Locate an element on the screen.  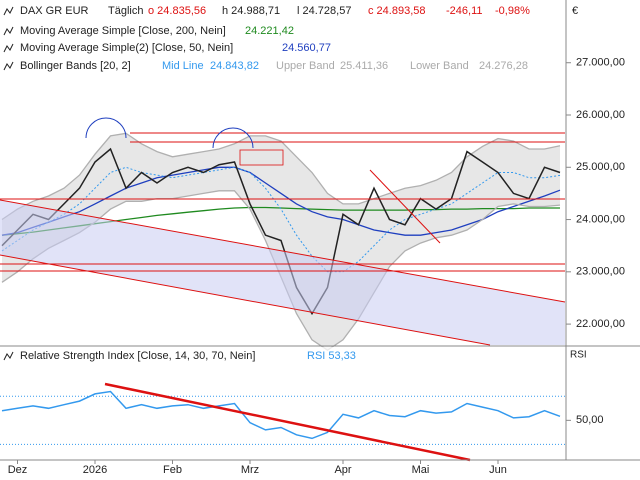
rsi-value: RSI 53,33 is located at coordinates (331, 356).